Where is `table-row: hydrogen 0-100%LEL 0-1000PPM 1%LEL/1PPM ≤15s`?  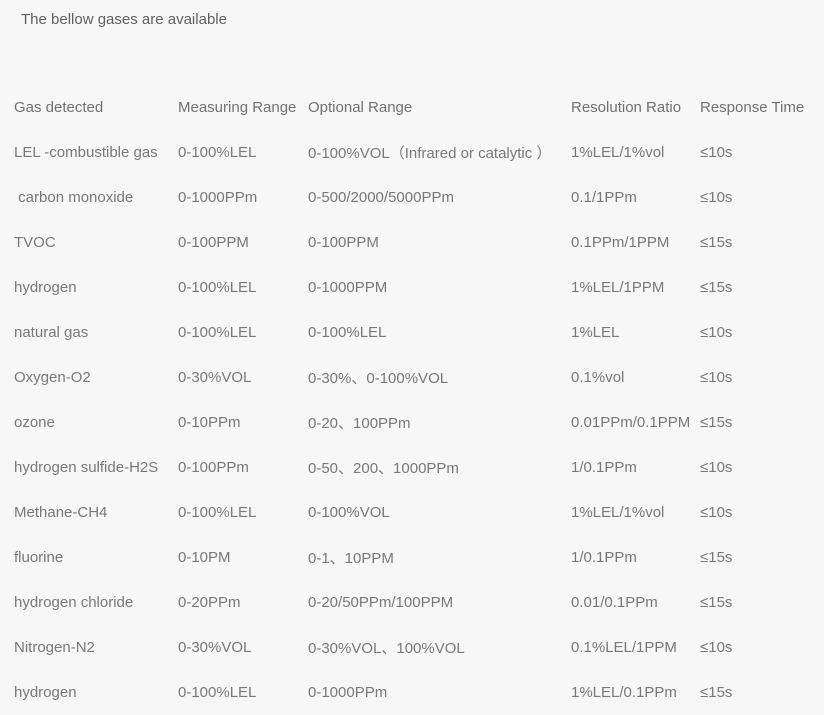
table-row: hydrogen 0-100%LEL 0-1000PPM 1%LEL/1PPM ≤15s is located at coordinates (419, 287).